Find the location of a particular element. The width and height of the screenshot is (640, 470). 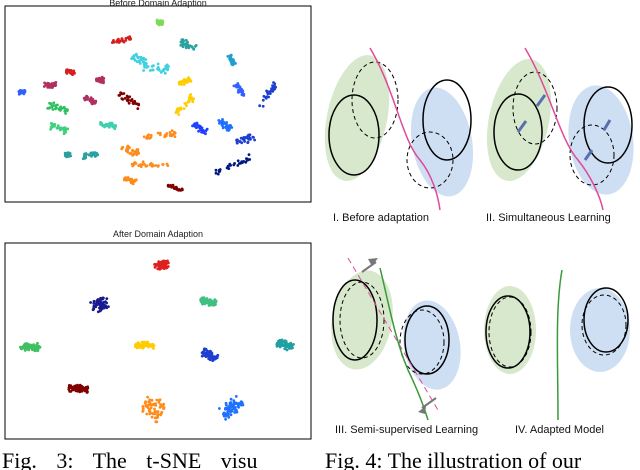

plot-title: Before Domain Adaption is located at coordinates (158, 4).